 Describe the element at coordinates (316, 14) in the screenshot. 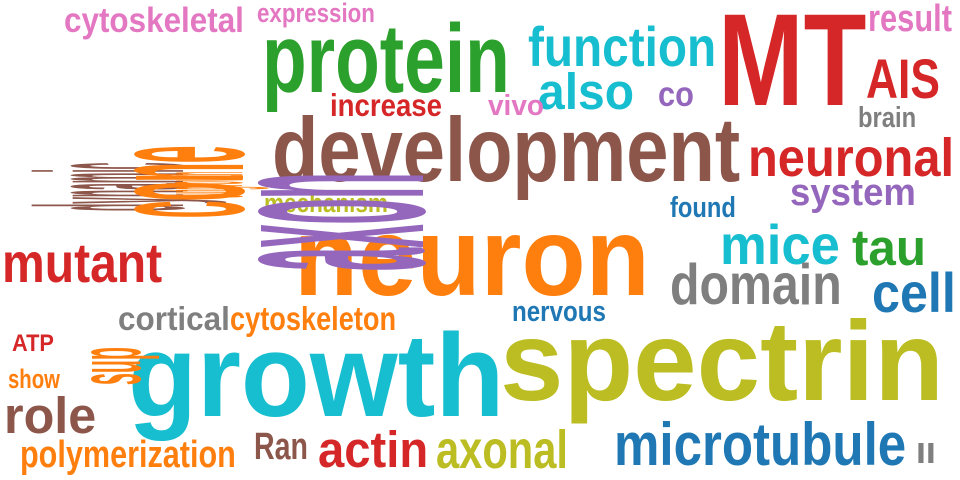

I see `word-expression: expression` at that location.